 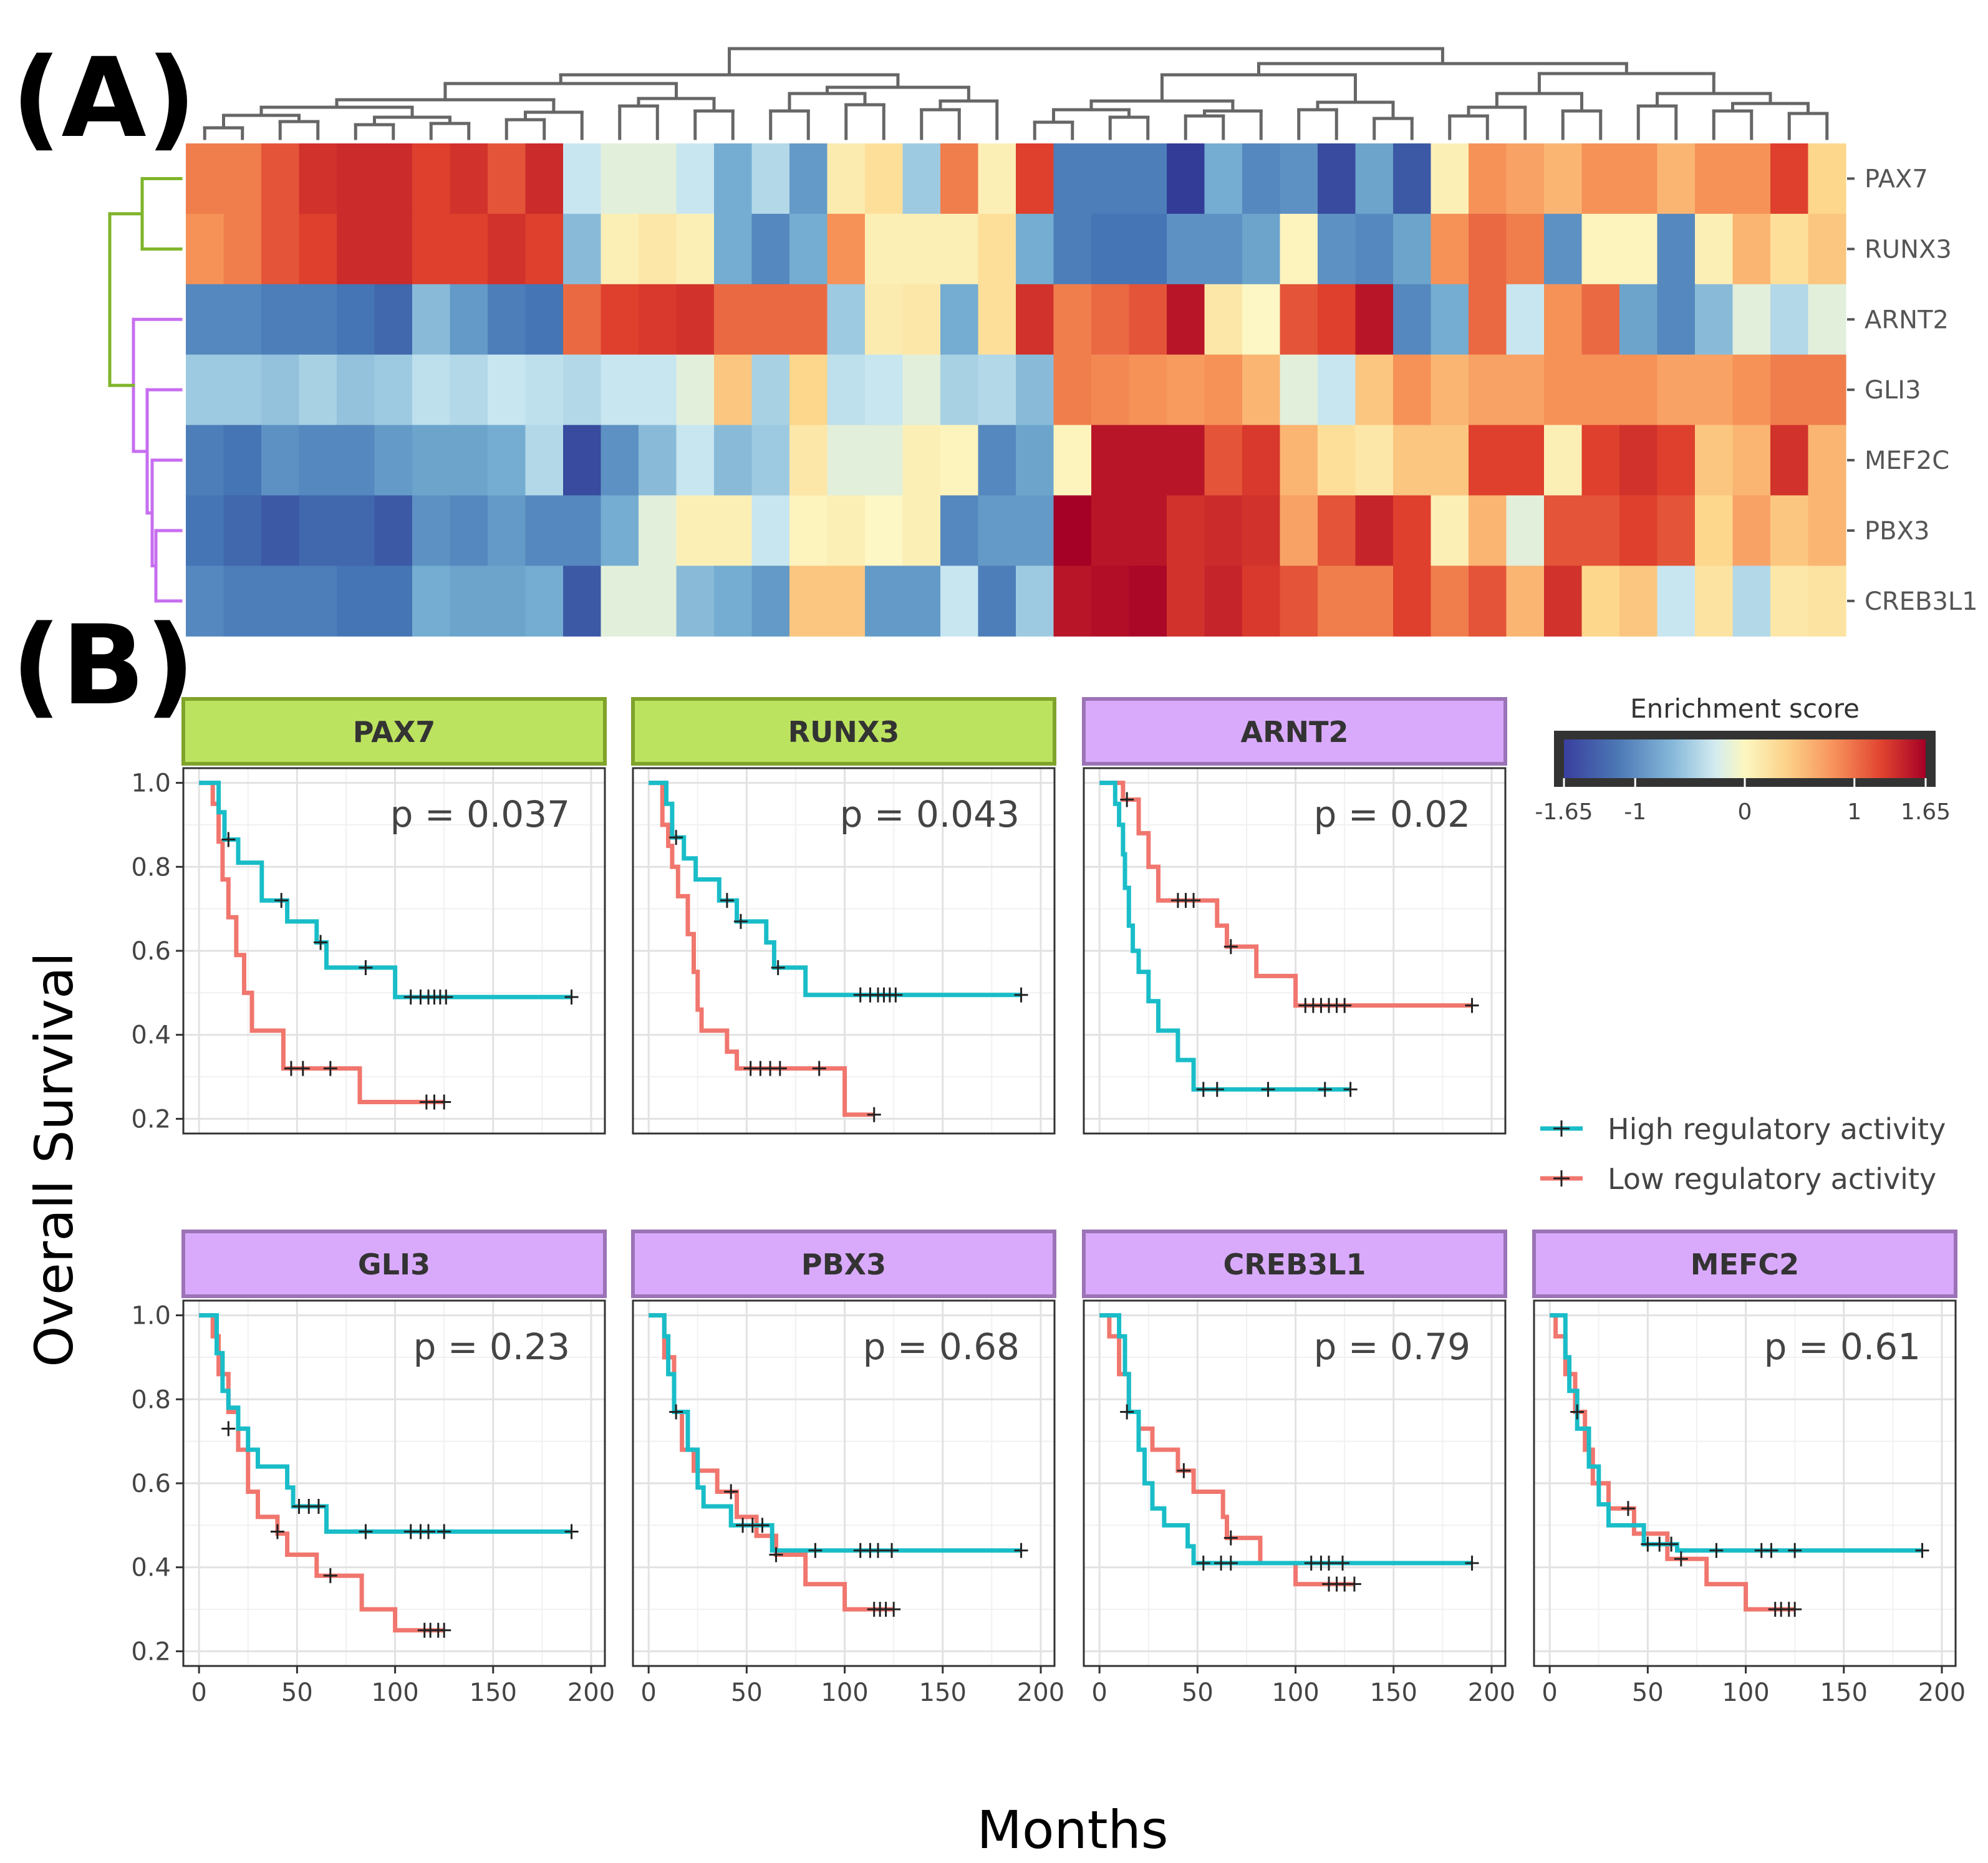 I want to click on panel-b-label: (B), so click(x=103, y=665).